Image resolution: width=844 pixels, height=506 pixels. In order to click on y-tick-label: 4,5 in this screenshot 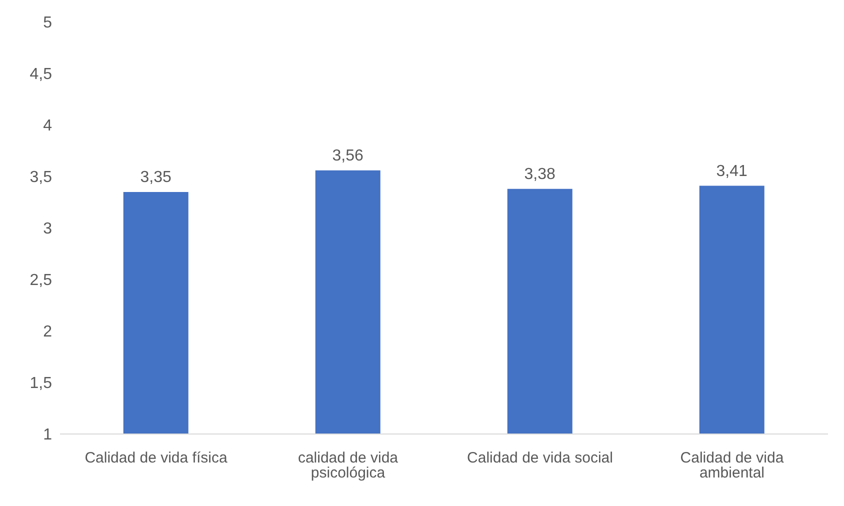, I will do `click(41, 75)`.